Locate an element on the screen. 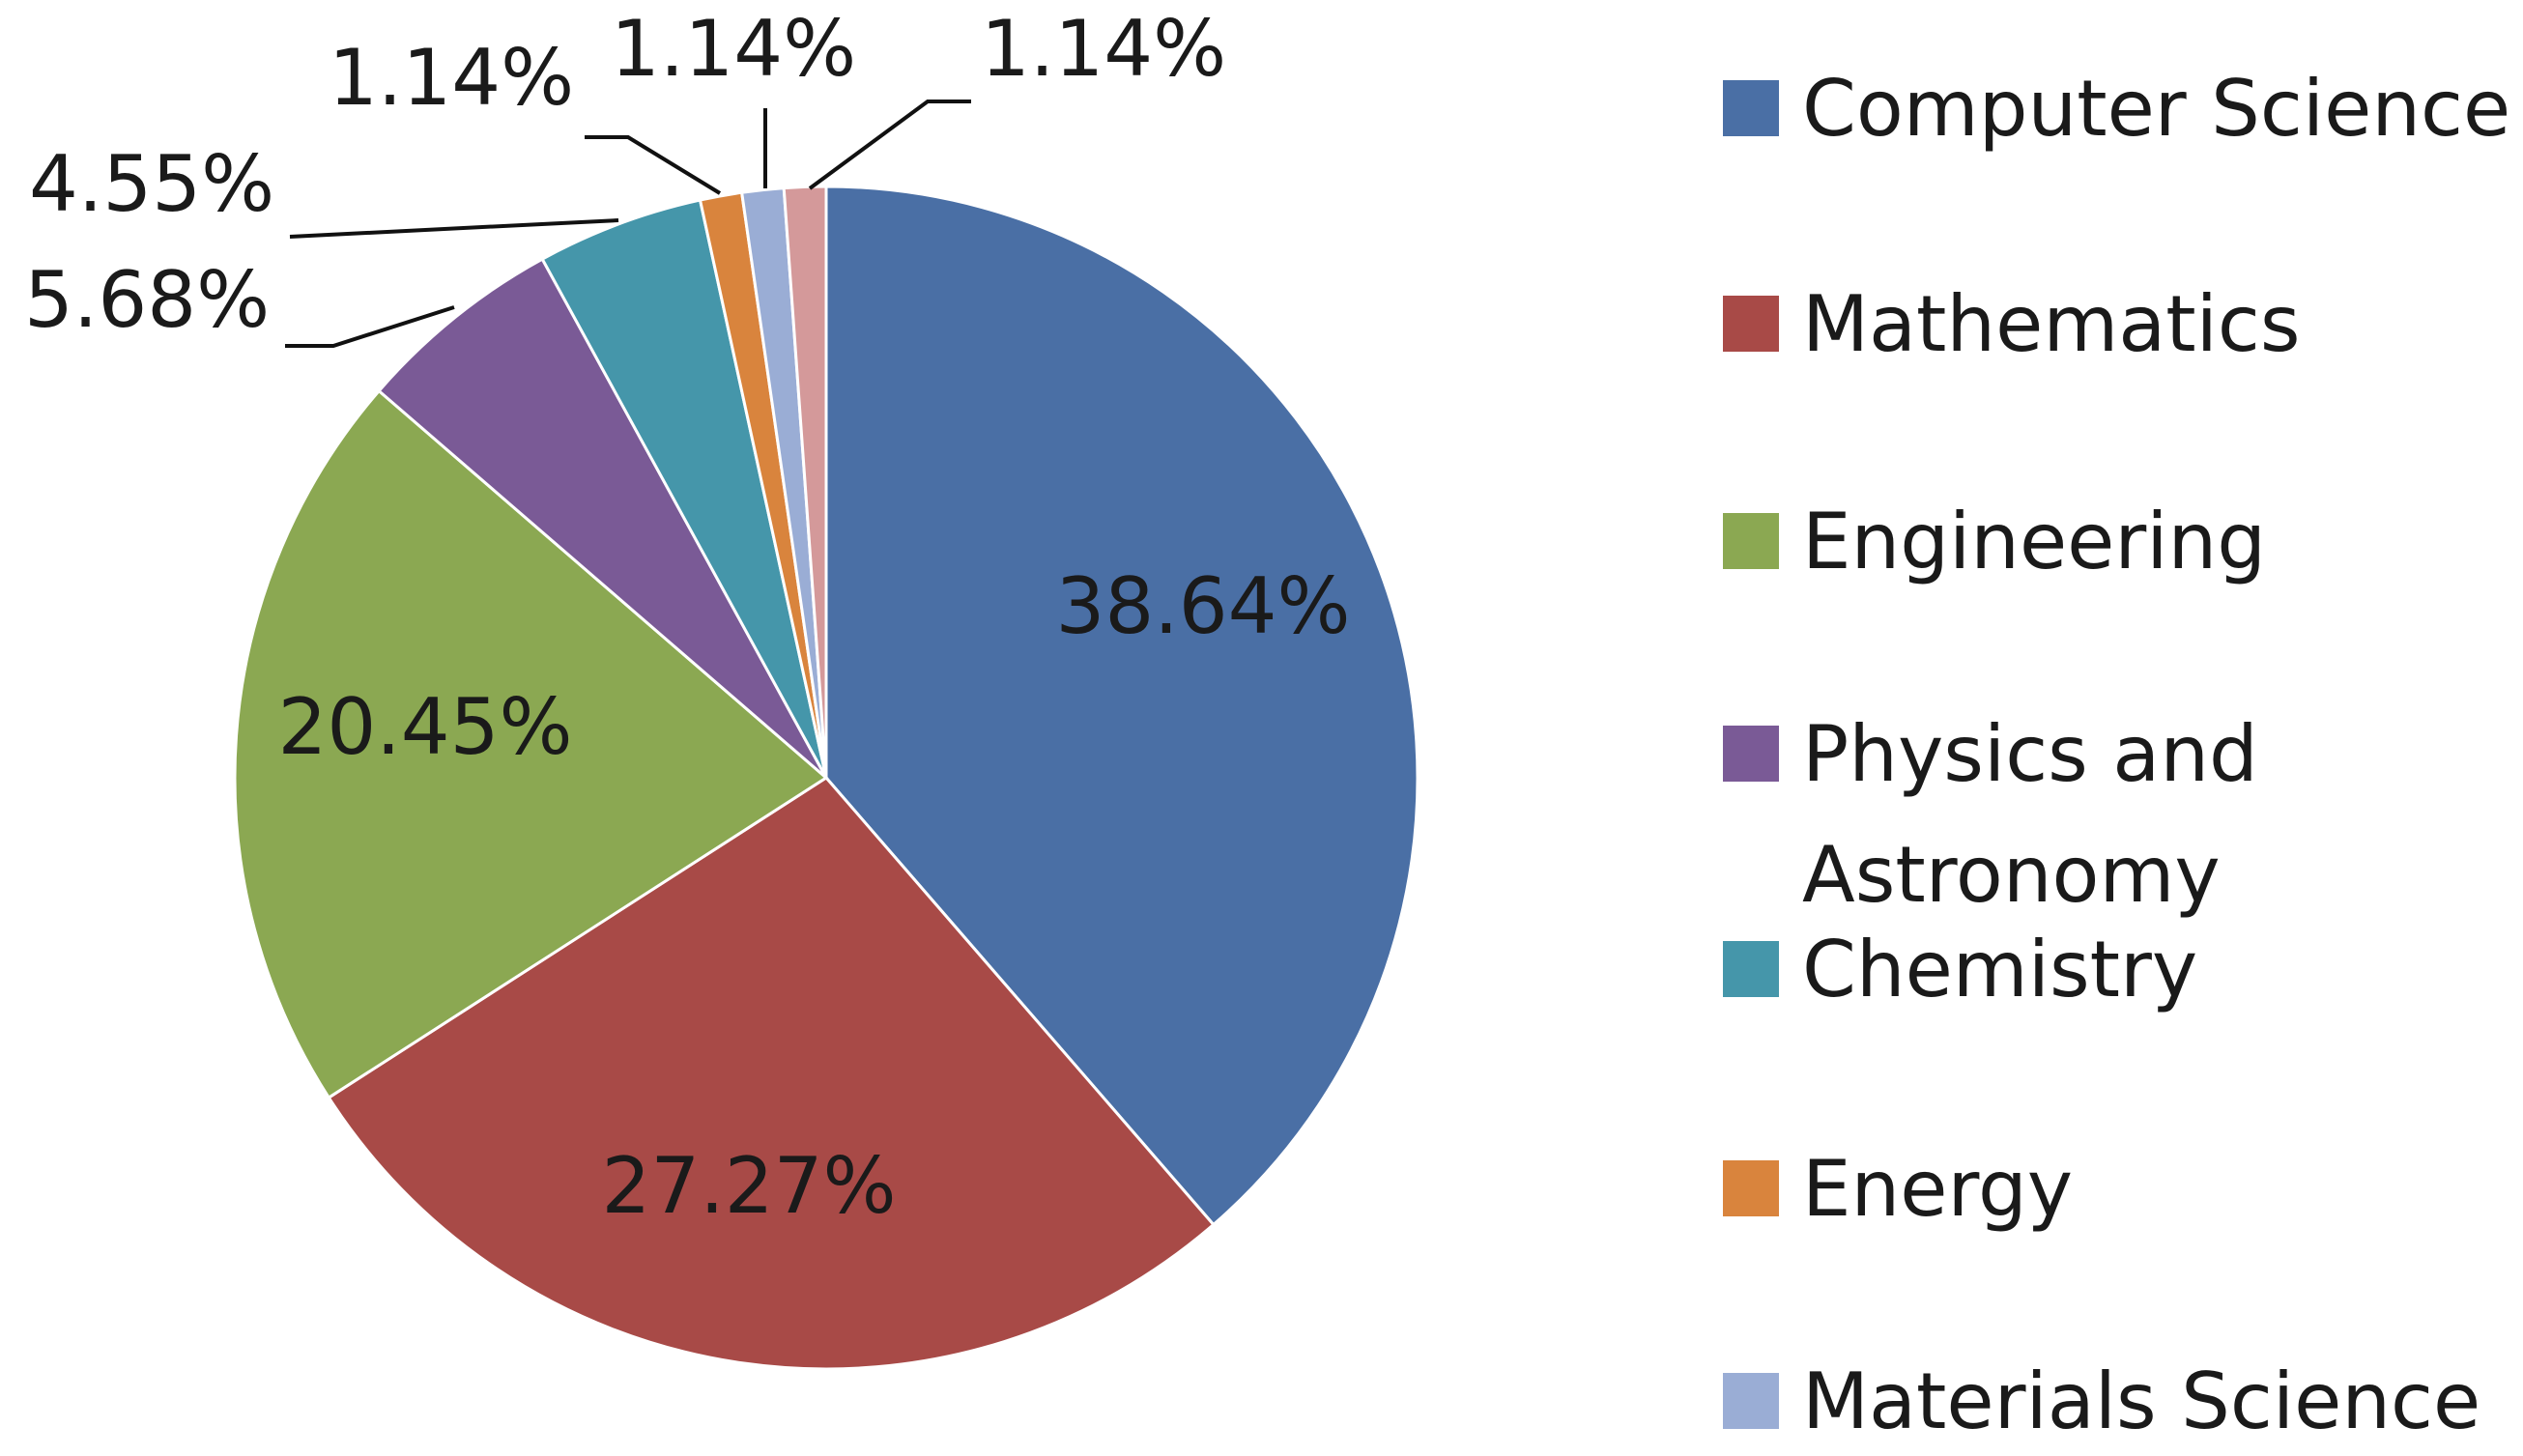 This screenshot has height=1456, width=2523. data-label: 5.68% is located at coordinates (147, 300).